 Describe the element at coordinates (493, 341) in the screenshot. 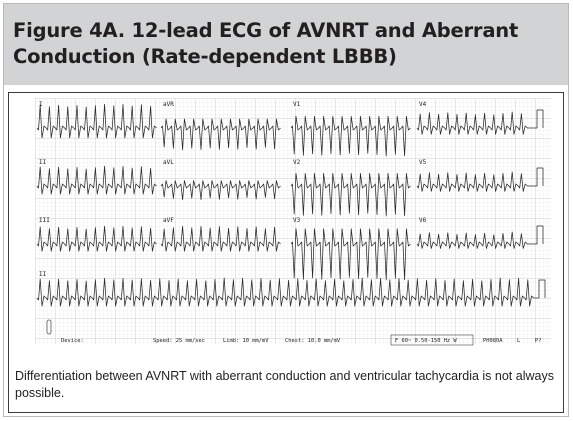

I see `footer-model: PH080A` at that location.